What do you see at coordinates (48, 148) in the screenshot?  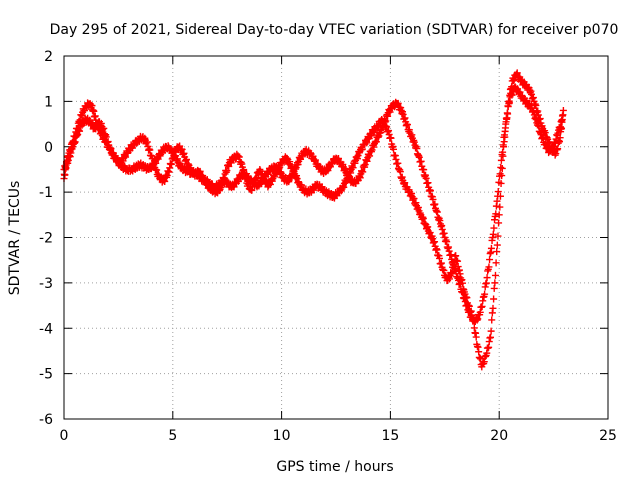 I see `y-tick-label: 0` at bounding box center [48, 148].